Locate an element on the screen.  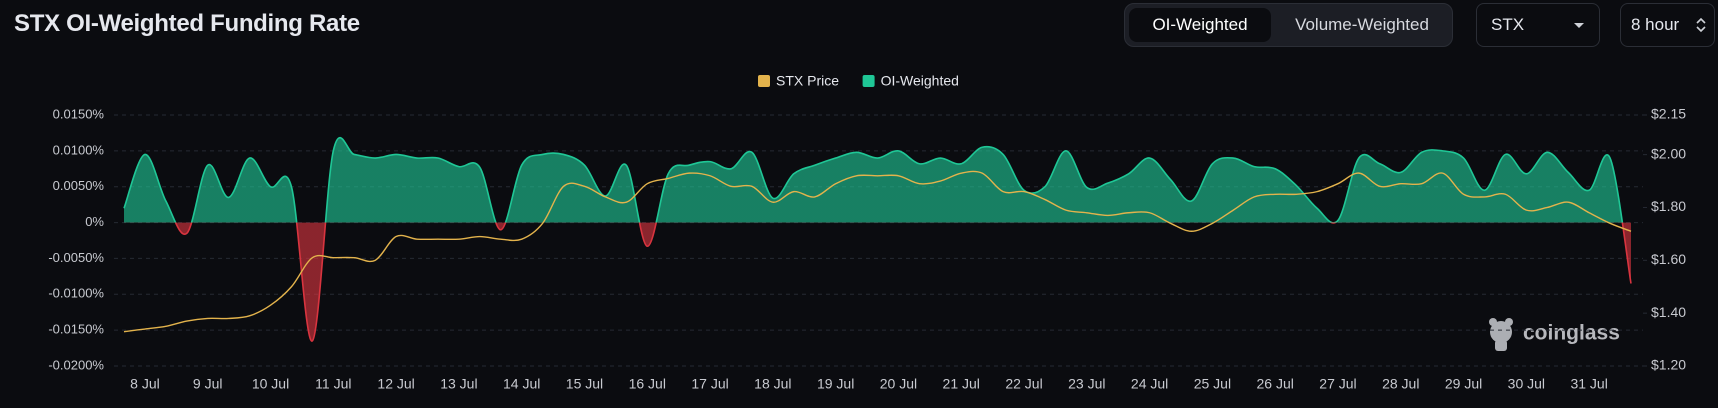
y-tick-label: 0.0050% is located at coordinates (79, 185).